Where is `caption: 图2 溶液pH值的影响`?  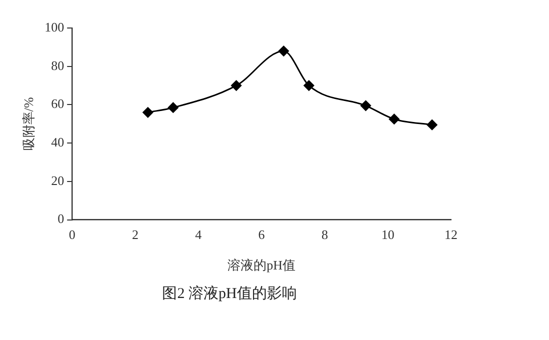
caption: 图2 溶液pH值的影响 is located at coordinates (229, 293).